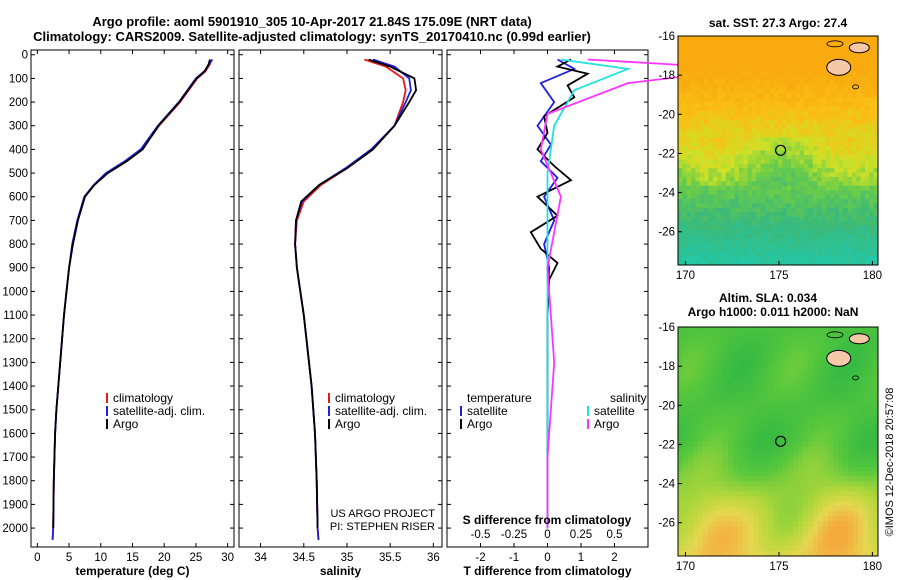  What do you see at coordinates (433, 558) in the screenshot?
I see `x-tick-label: 36` at bounding box center [433, 558].